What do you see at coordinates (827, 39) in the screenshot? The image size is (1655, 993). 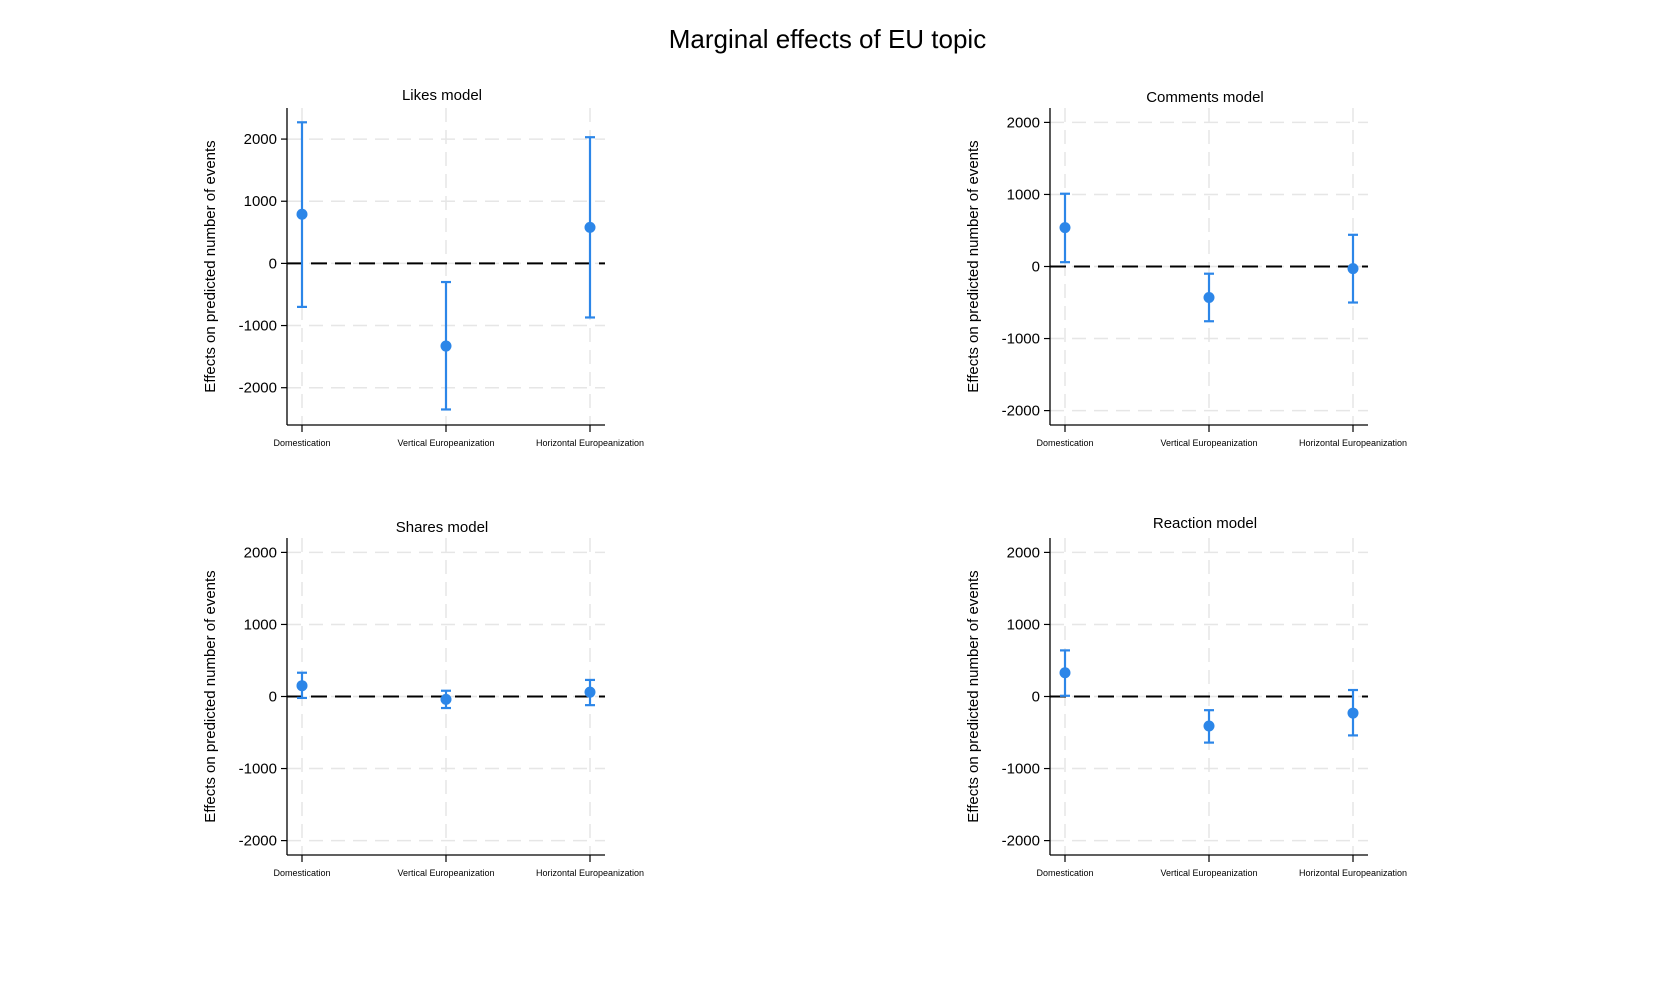 I see `figure-title: Marginal effects of EU topic` at bounding box center [827, 39].